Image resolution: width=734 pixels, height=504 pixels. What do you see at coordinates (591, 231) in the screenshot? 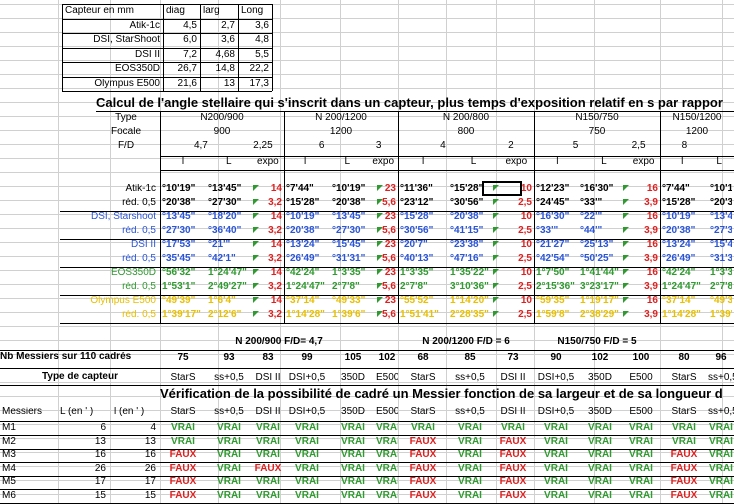
I see `calc-value: °44'"` at bounding box center [591, 231].